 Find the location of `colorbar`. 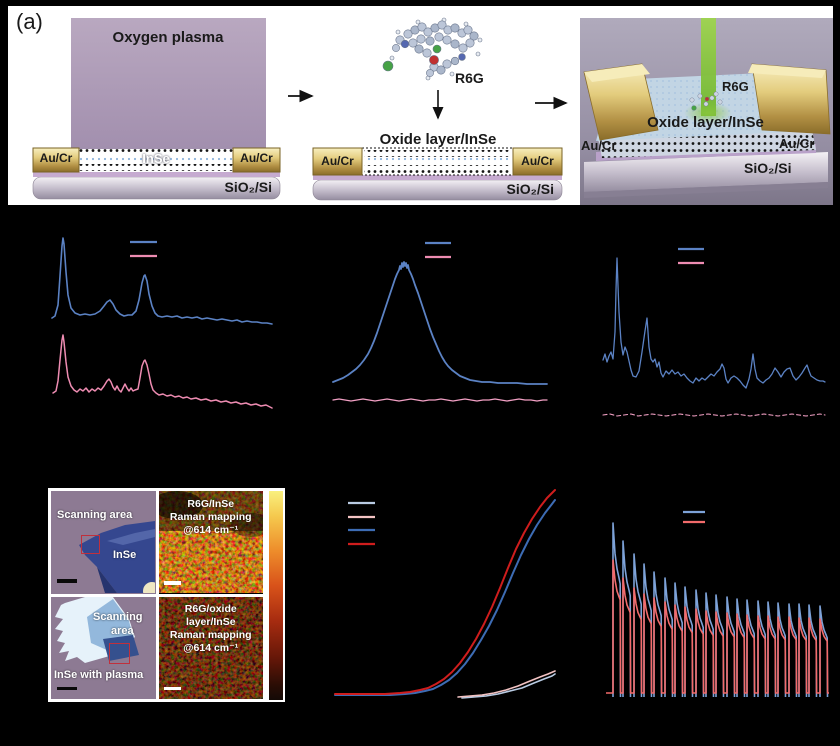

colorbar is located at coordinates (275, 595).